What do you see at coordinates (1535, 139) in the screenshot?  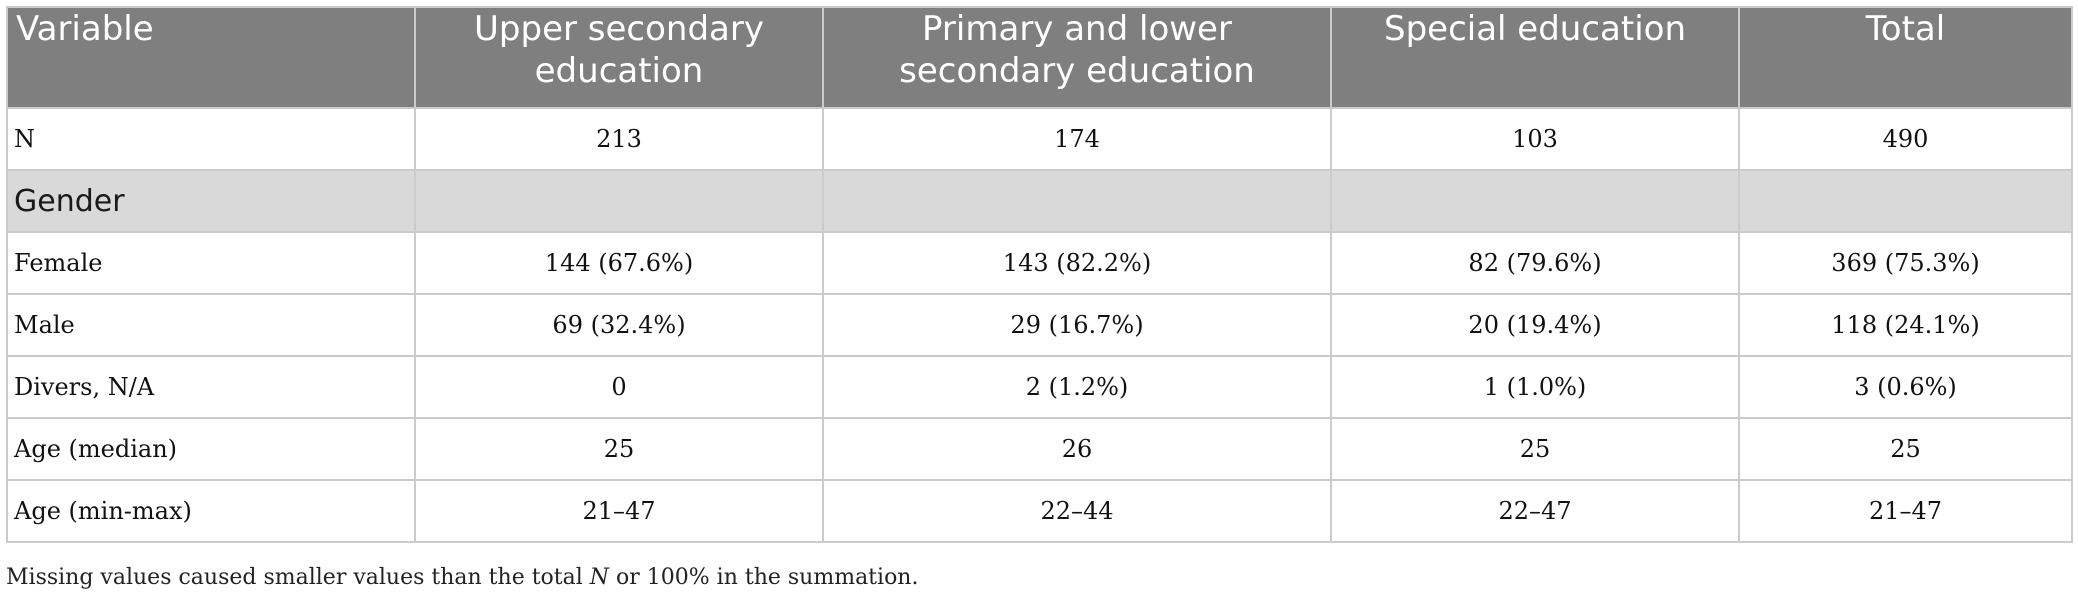 I see `table-cell: 103` at bounding box center [1535, 139].